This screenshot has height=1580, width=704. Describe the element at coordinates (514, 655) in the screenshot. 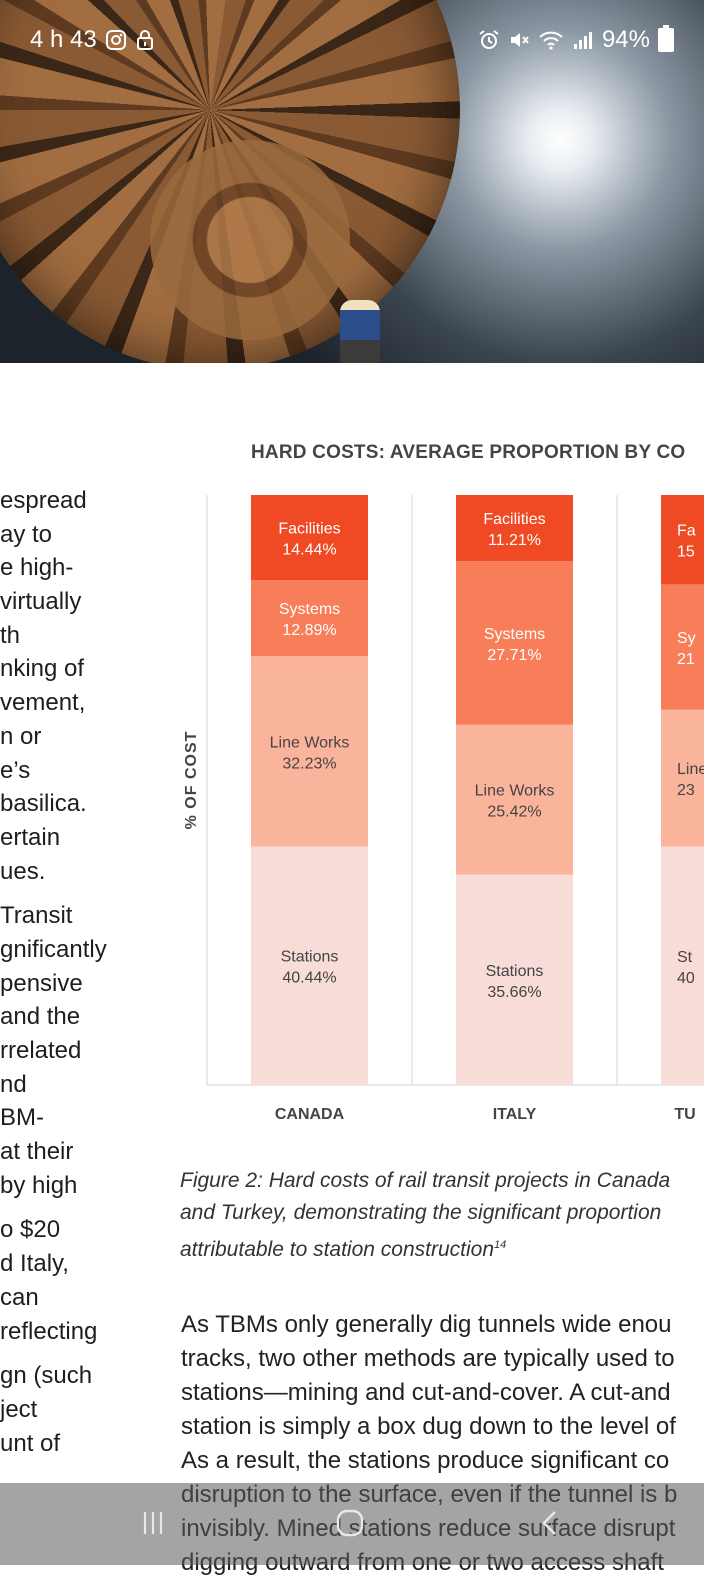

I see `data-label-value: 27.71%` at that location.